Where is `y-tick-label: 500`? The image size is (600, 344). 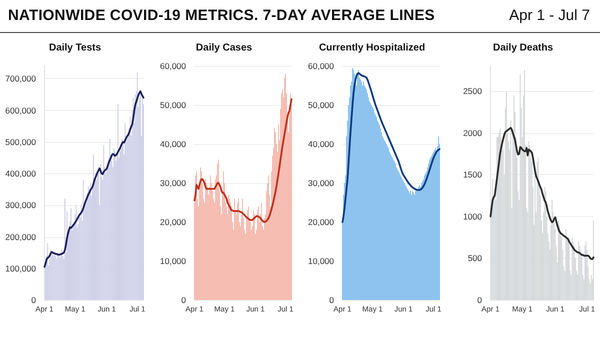 y-tick-label: 500 is located at coordinates (475, 258).